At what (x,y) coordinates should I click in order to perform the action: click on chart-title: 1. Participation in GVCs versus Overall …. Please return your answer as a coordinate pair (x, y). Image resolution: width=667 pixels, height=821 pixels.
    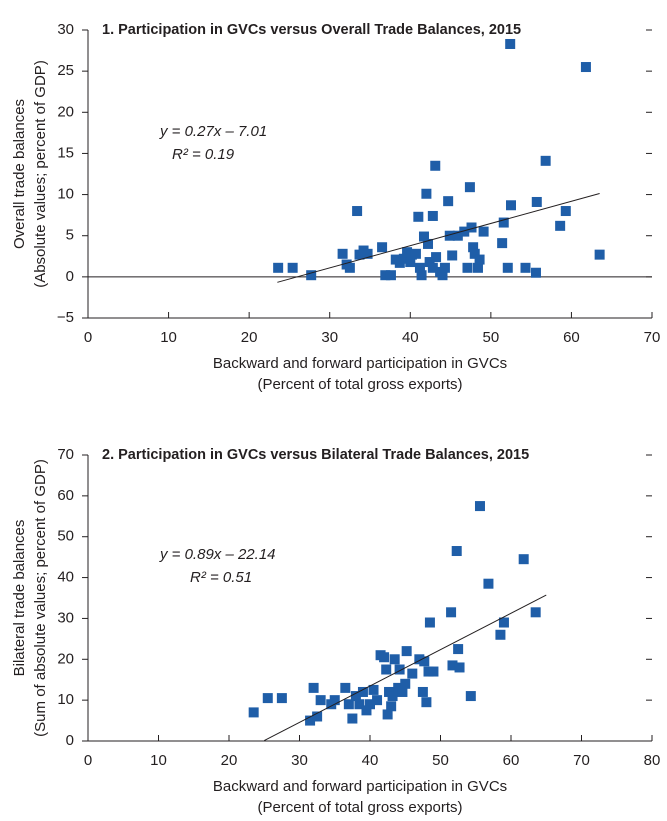
    Looking at the image, I should click on (311, 30).